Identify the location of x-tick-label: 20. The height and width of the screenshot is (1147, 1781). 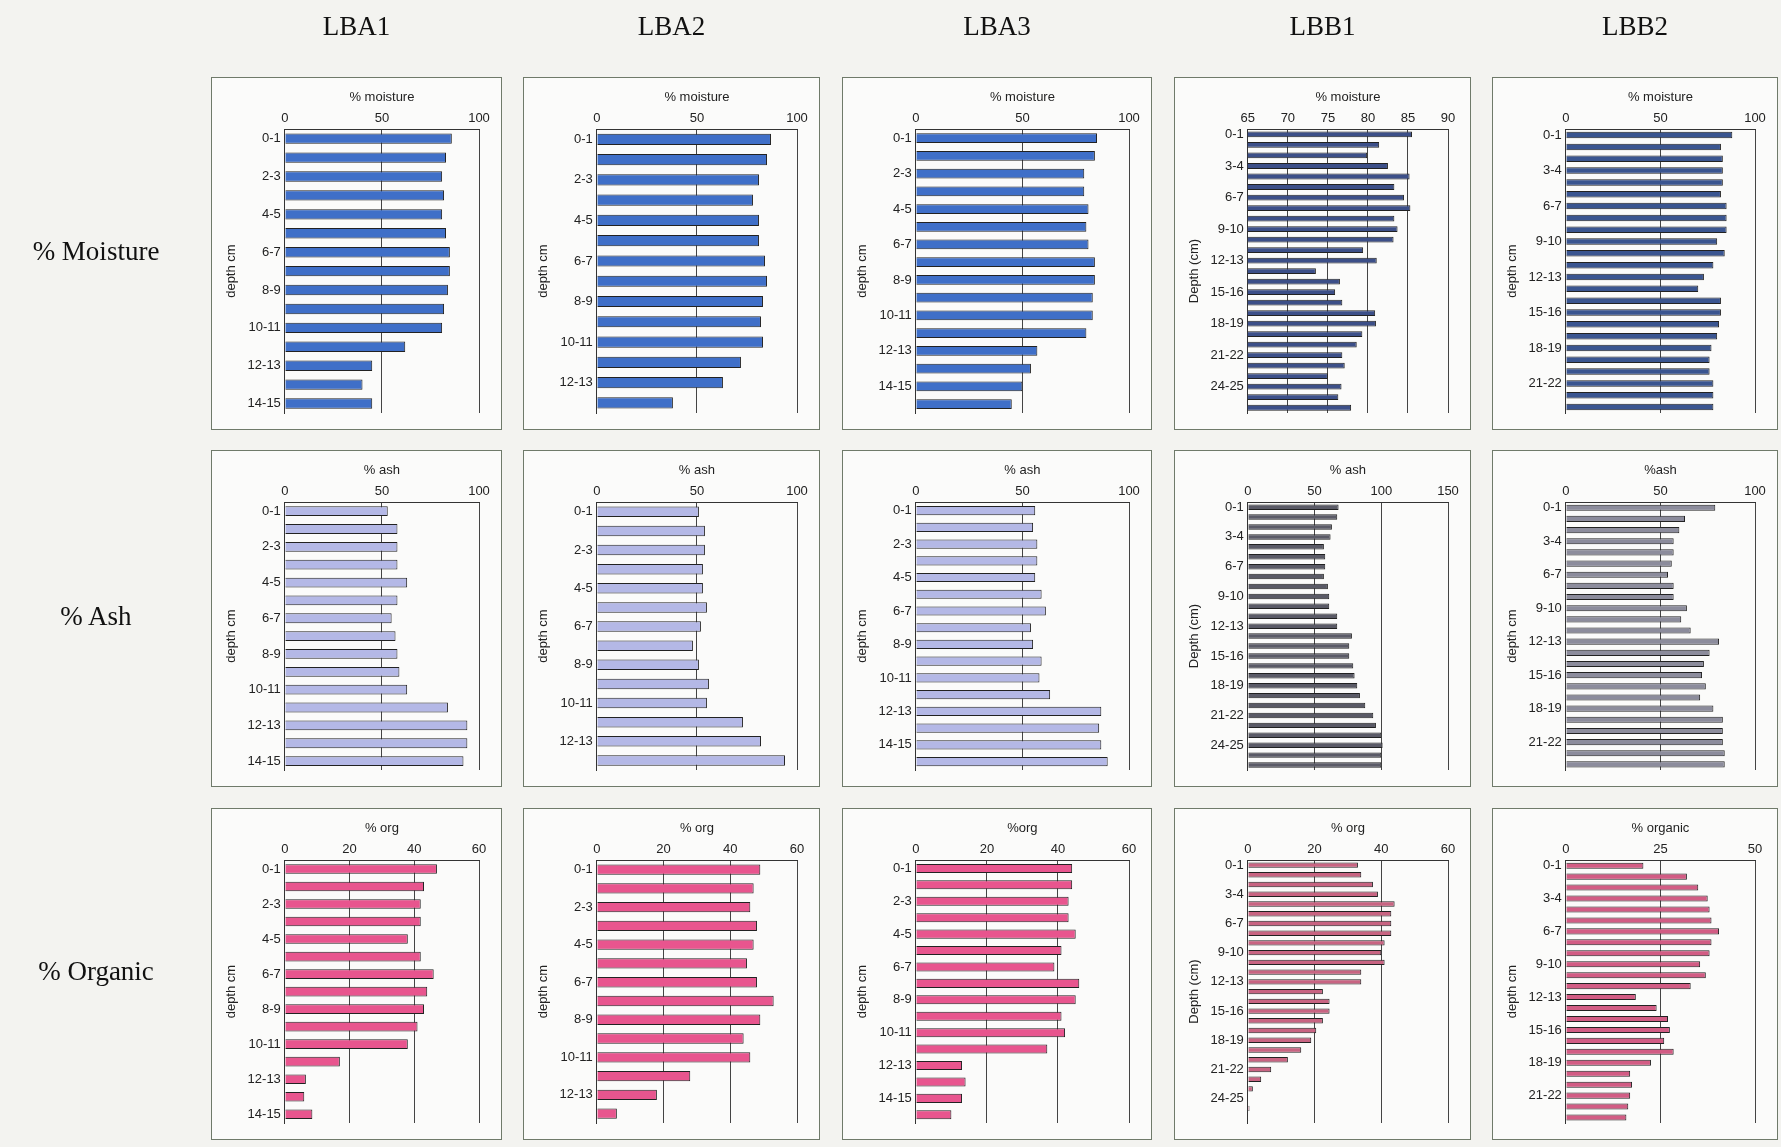
(987, 848).